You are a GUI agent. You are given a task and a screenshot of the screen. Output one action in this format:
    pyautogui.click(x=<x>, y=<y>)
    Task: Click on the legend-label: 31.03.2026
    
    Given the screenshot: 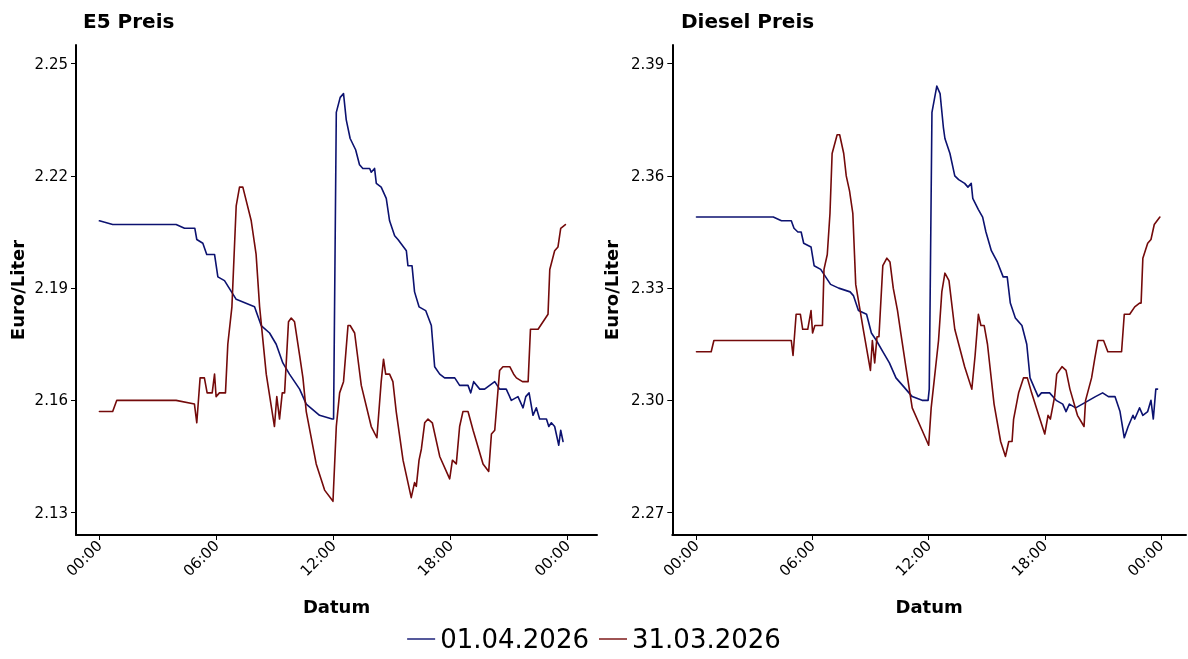 What is the action you would take?
    pyautogui.click(x=706, y=639)
    